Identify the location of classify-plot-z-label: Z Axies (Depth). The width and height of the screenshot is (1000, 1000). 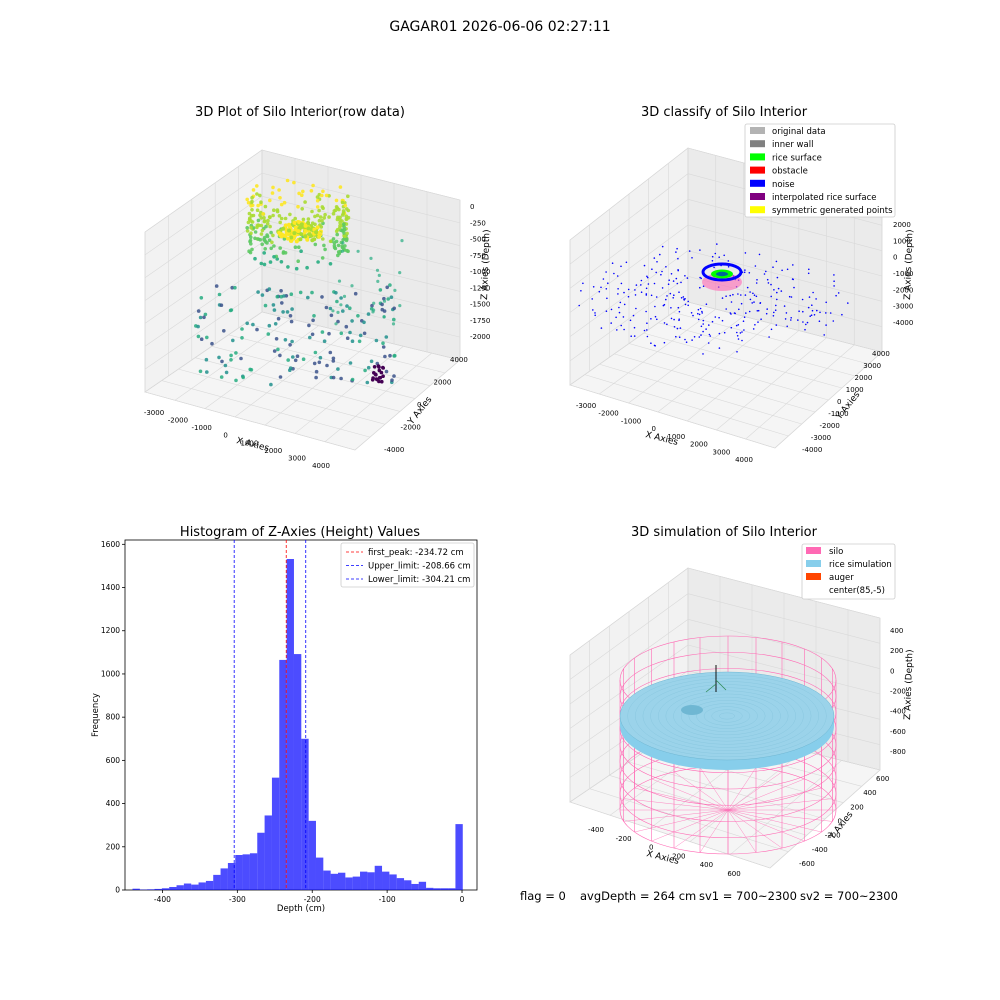
(909, 264).